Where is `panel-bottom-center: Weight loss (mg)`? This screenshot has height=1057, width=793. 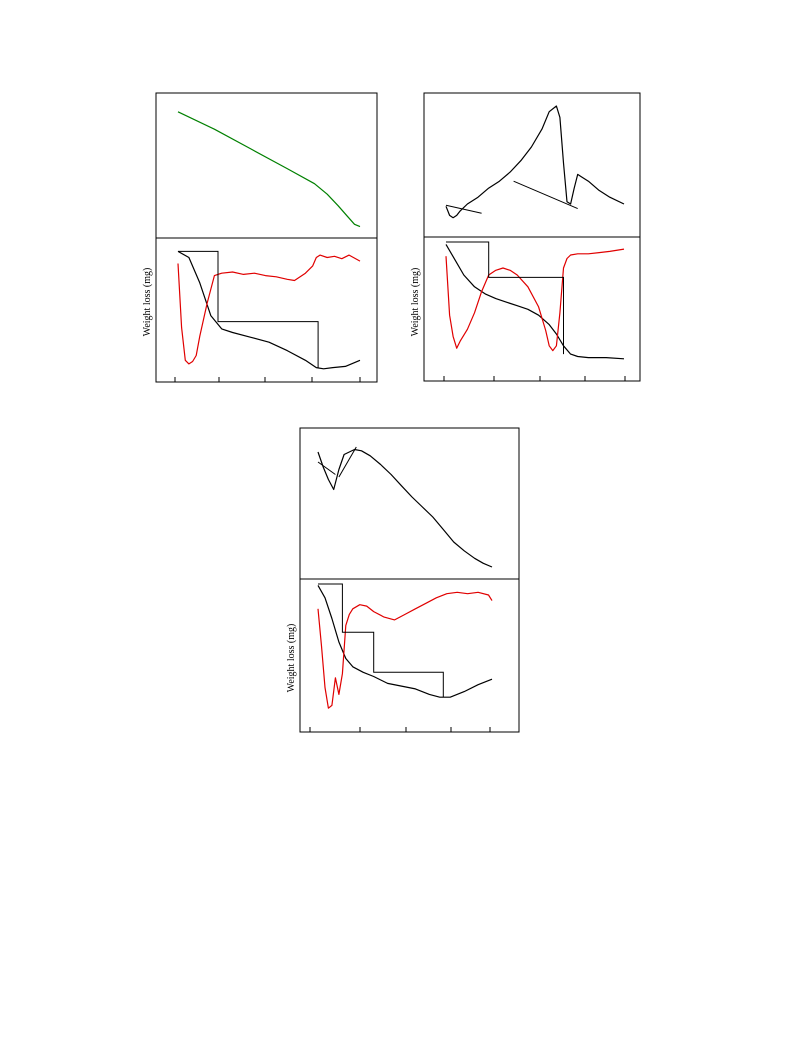
panel-bottom-center: Weight loss (mg) is located at coordinates (403, 580).